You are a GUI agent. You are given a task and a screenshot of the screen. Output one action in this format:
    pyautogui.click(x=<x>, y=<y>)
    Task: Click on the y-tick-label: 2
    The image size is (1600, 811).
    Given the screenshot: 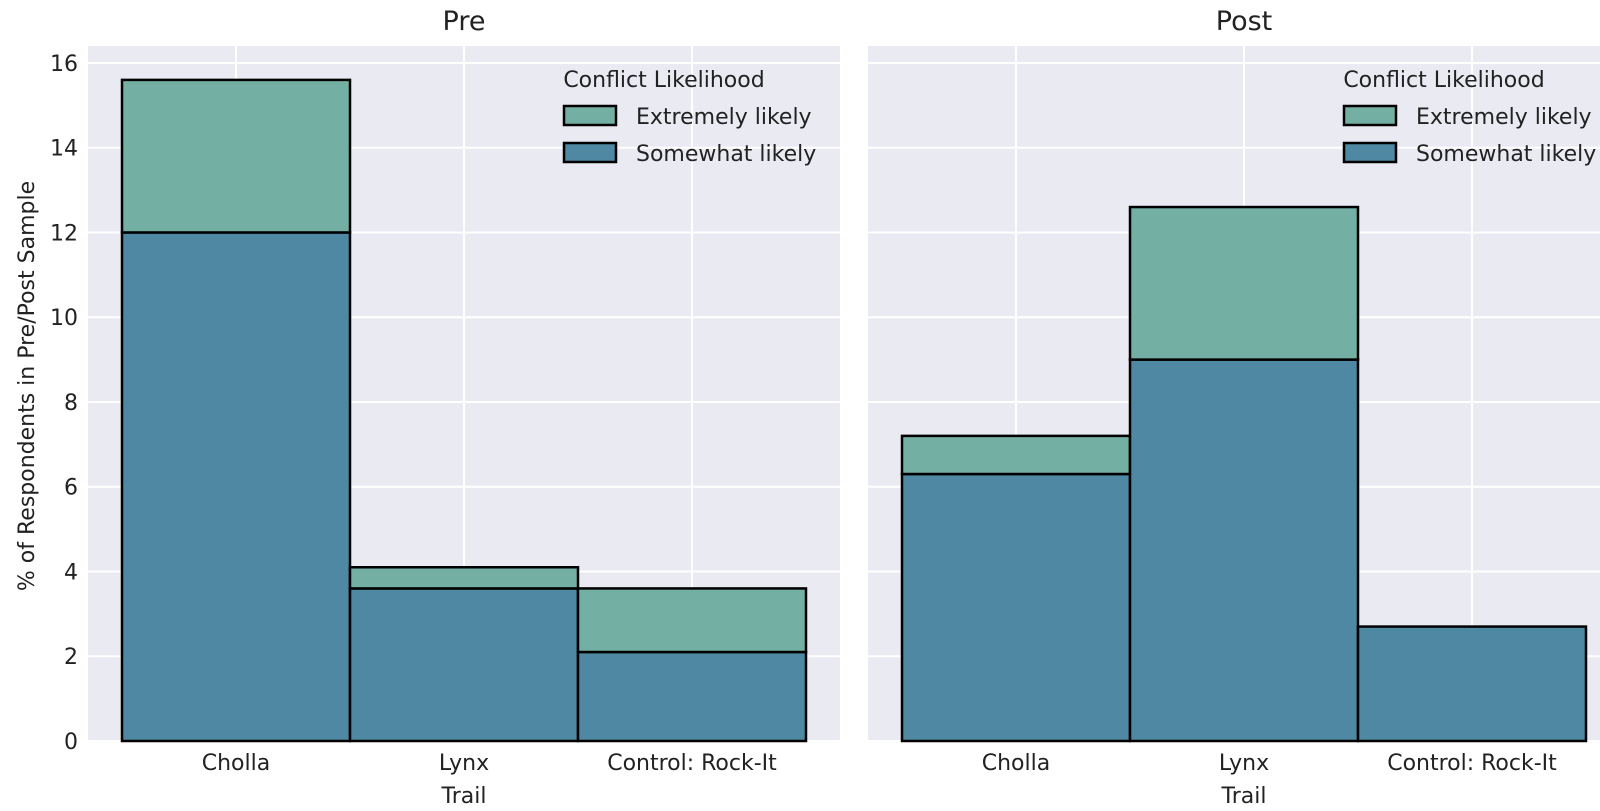 What is the action you would take?
    pyautogui.click(x=71, y=657)
    